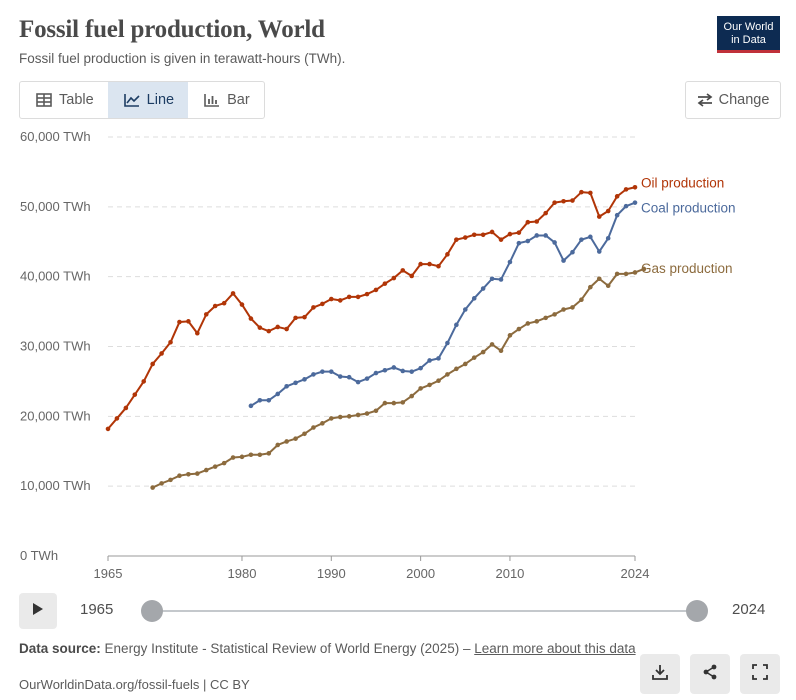 The image size is (796, 700). What do you see at coordinates (97, 609) in the screenshot?
I see `timeline-start-year: 1965` at bounding box center [97, 609].